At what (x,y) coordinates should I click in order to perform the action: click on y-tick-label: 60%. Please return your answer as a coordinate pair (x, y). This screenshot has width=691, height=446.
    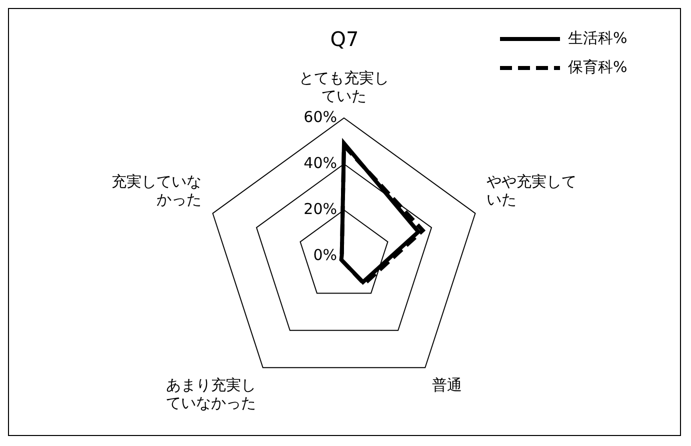
    Looking at the image, I should click on (320, 117).